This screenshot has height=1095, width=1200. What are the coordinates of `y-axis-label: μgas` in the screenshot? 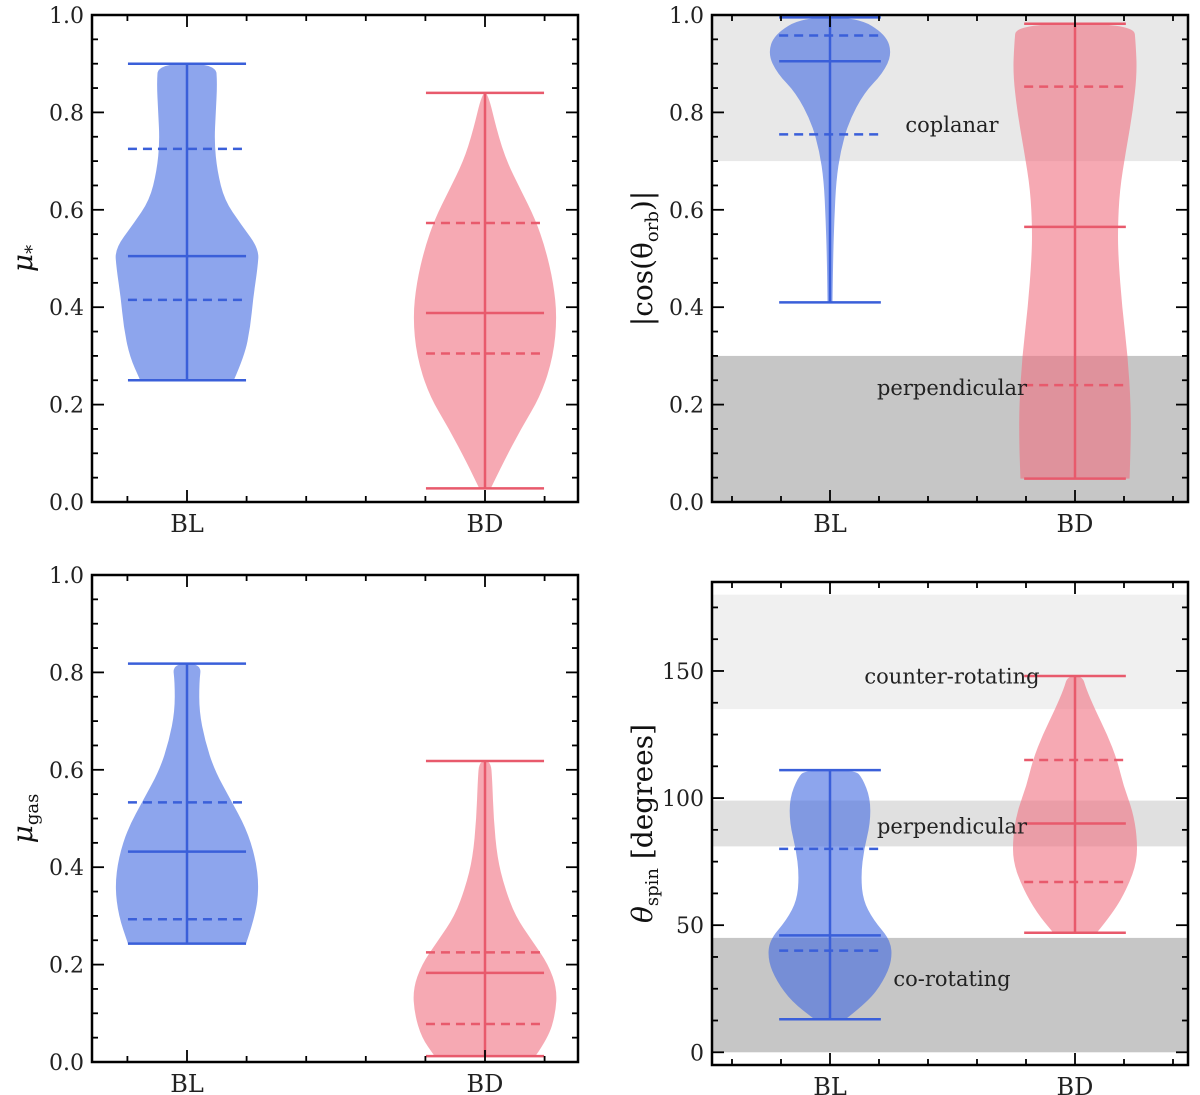 It's located at (24, 819).